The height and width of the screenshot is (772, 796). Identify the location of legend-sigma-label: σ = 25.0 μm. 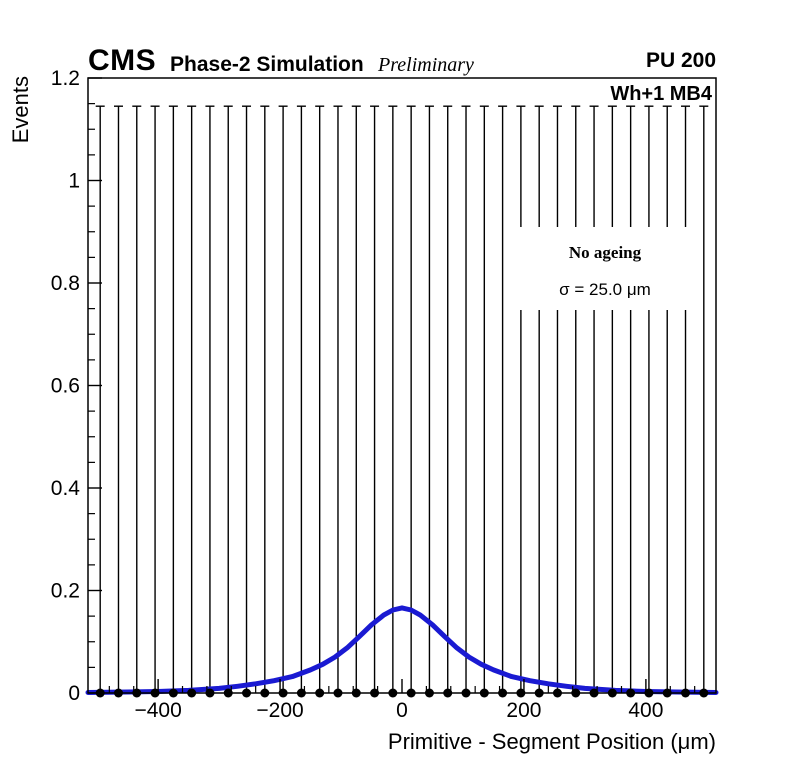
(605, 289).